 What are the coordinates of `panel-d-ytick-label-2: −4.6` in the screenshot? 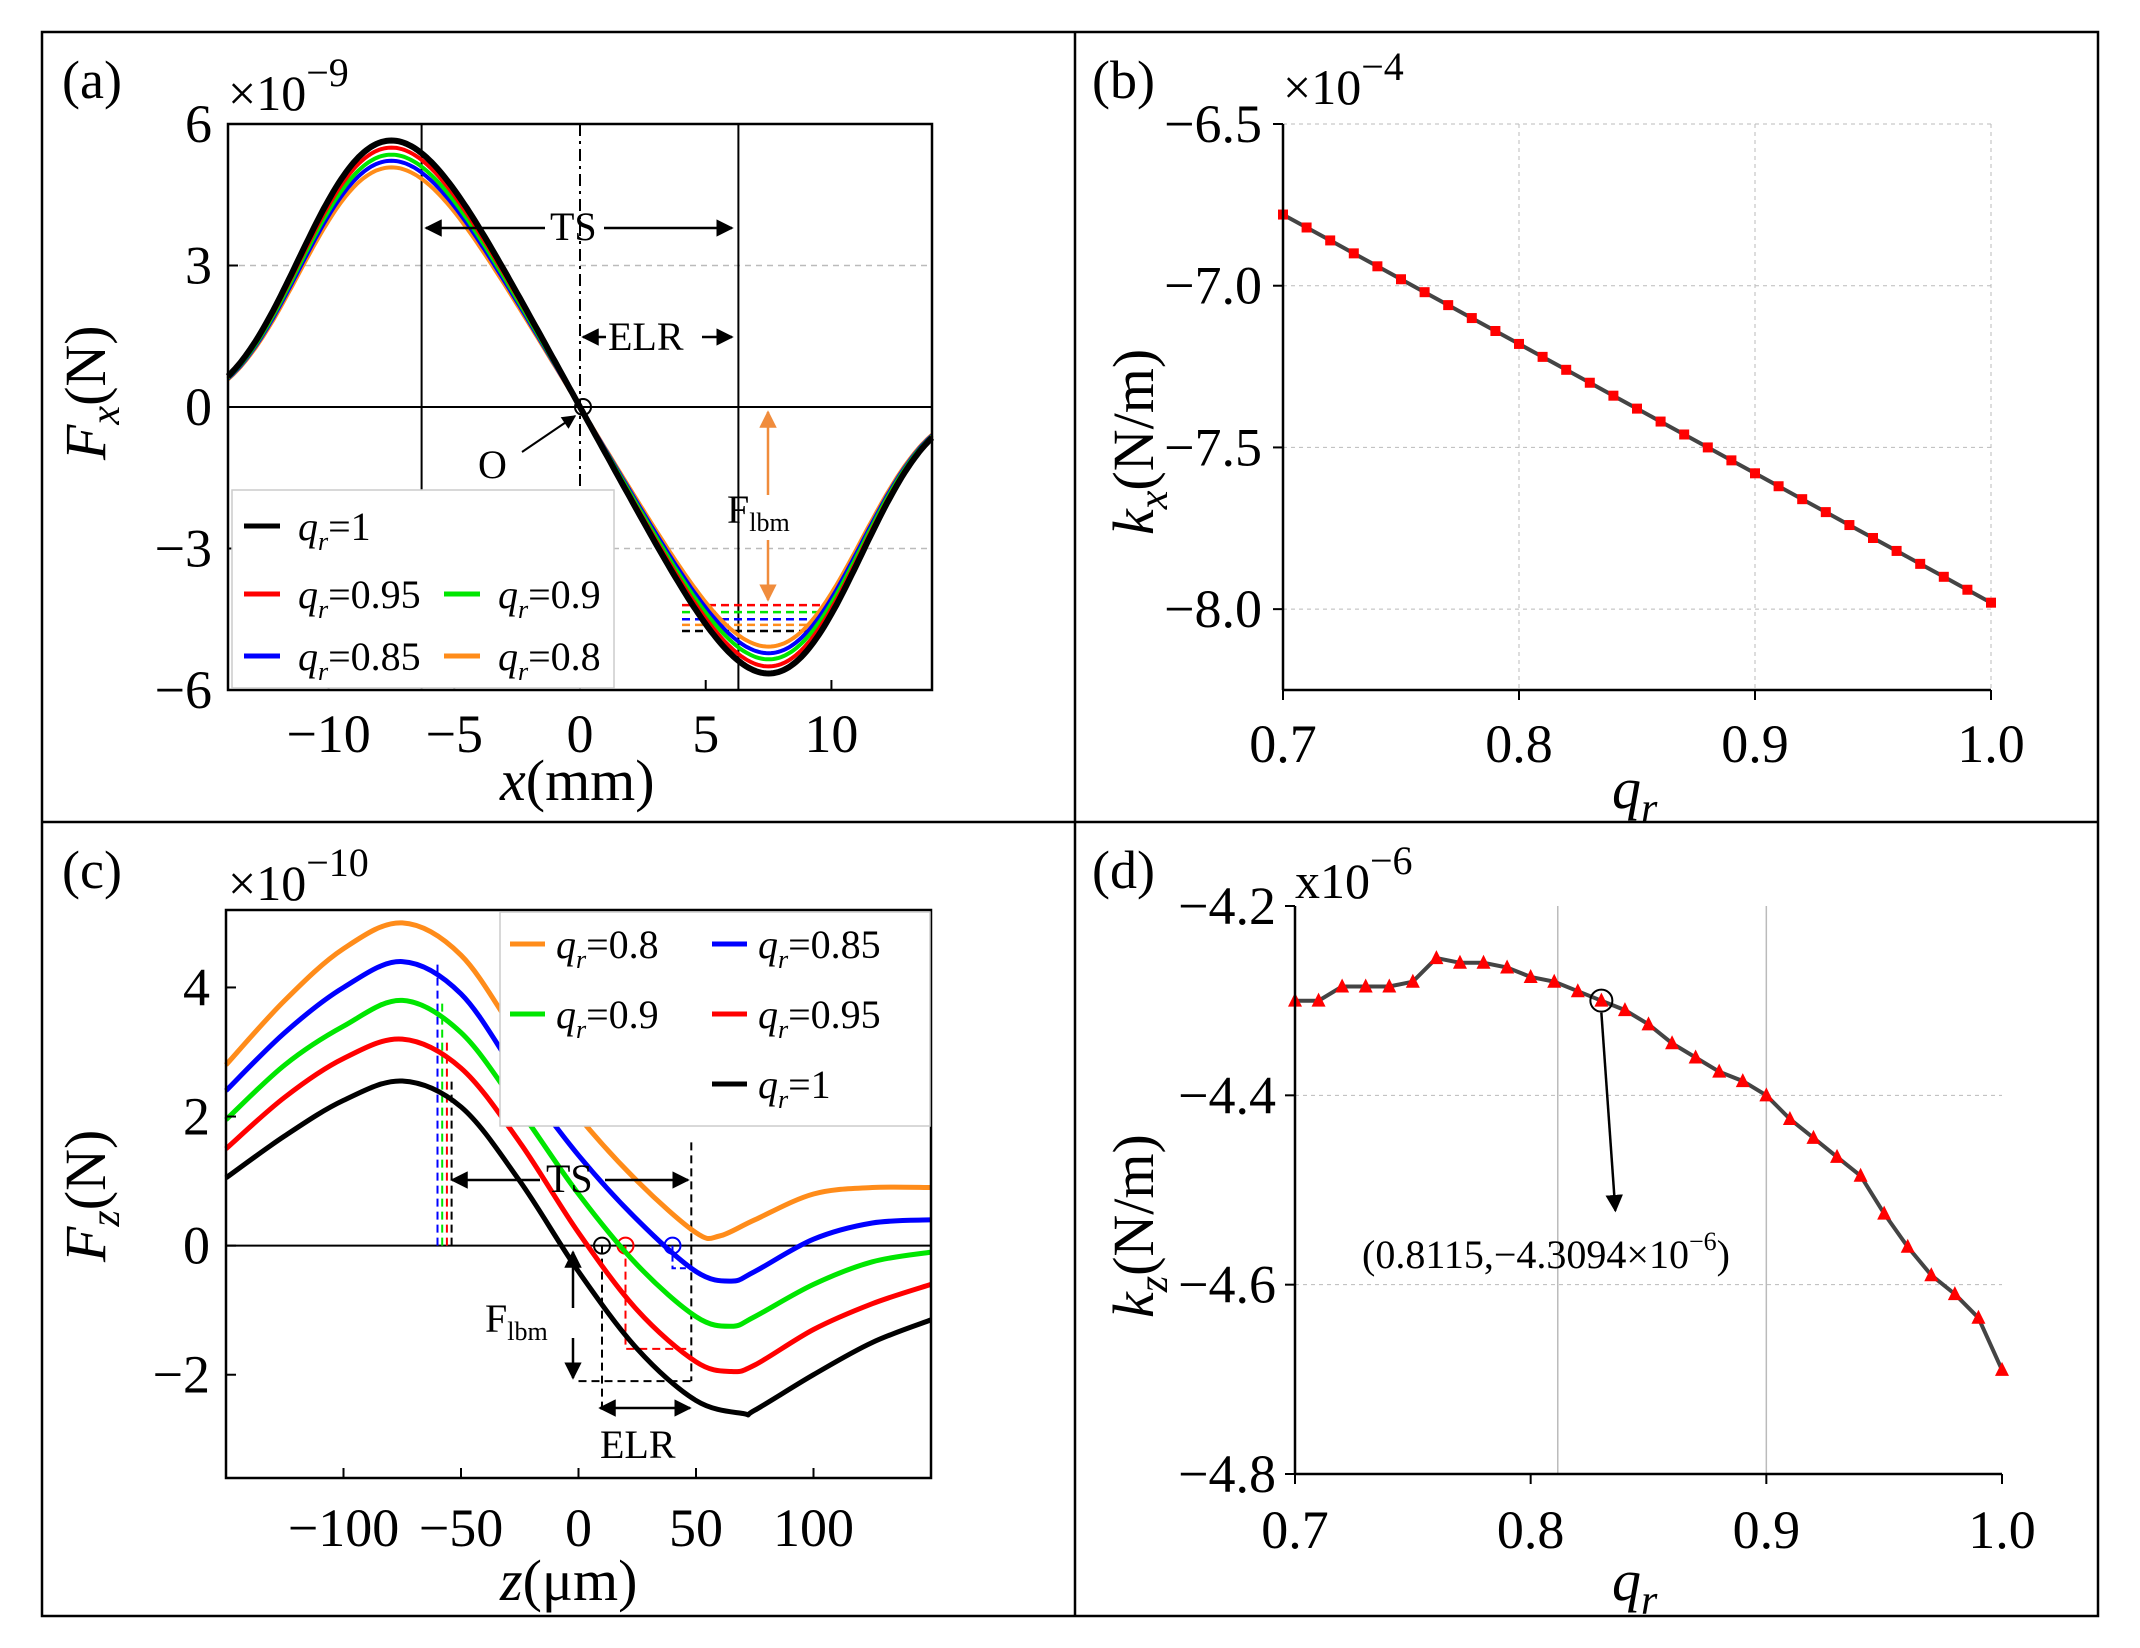 It's located at (1227, 1285).